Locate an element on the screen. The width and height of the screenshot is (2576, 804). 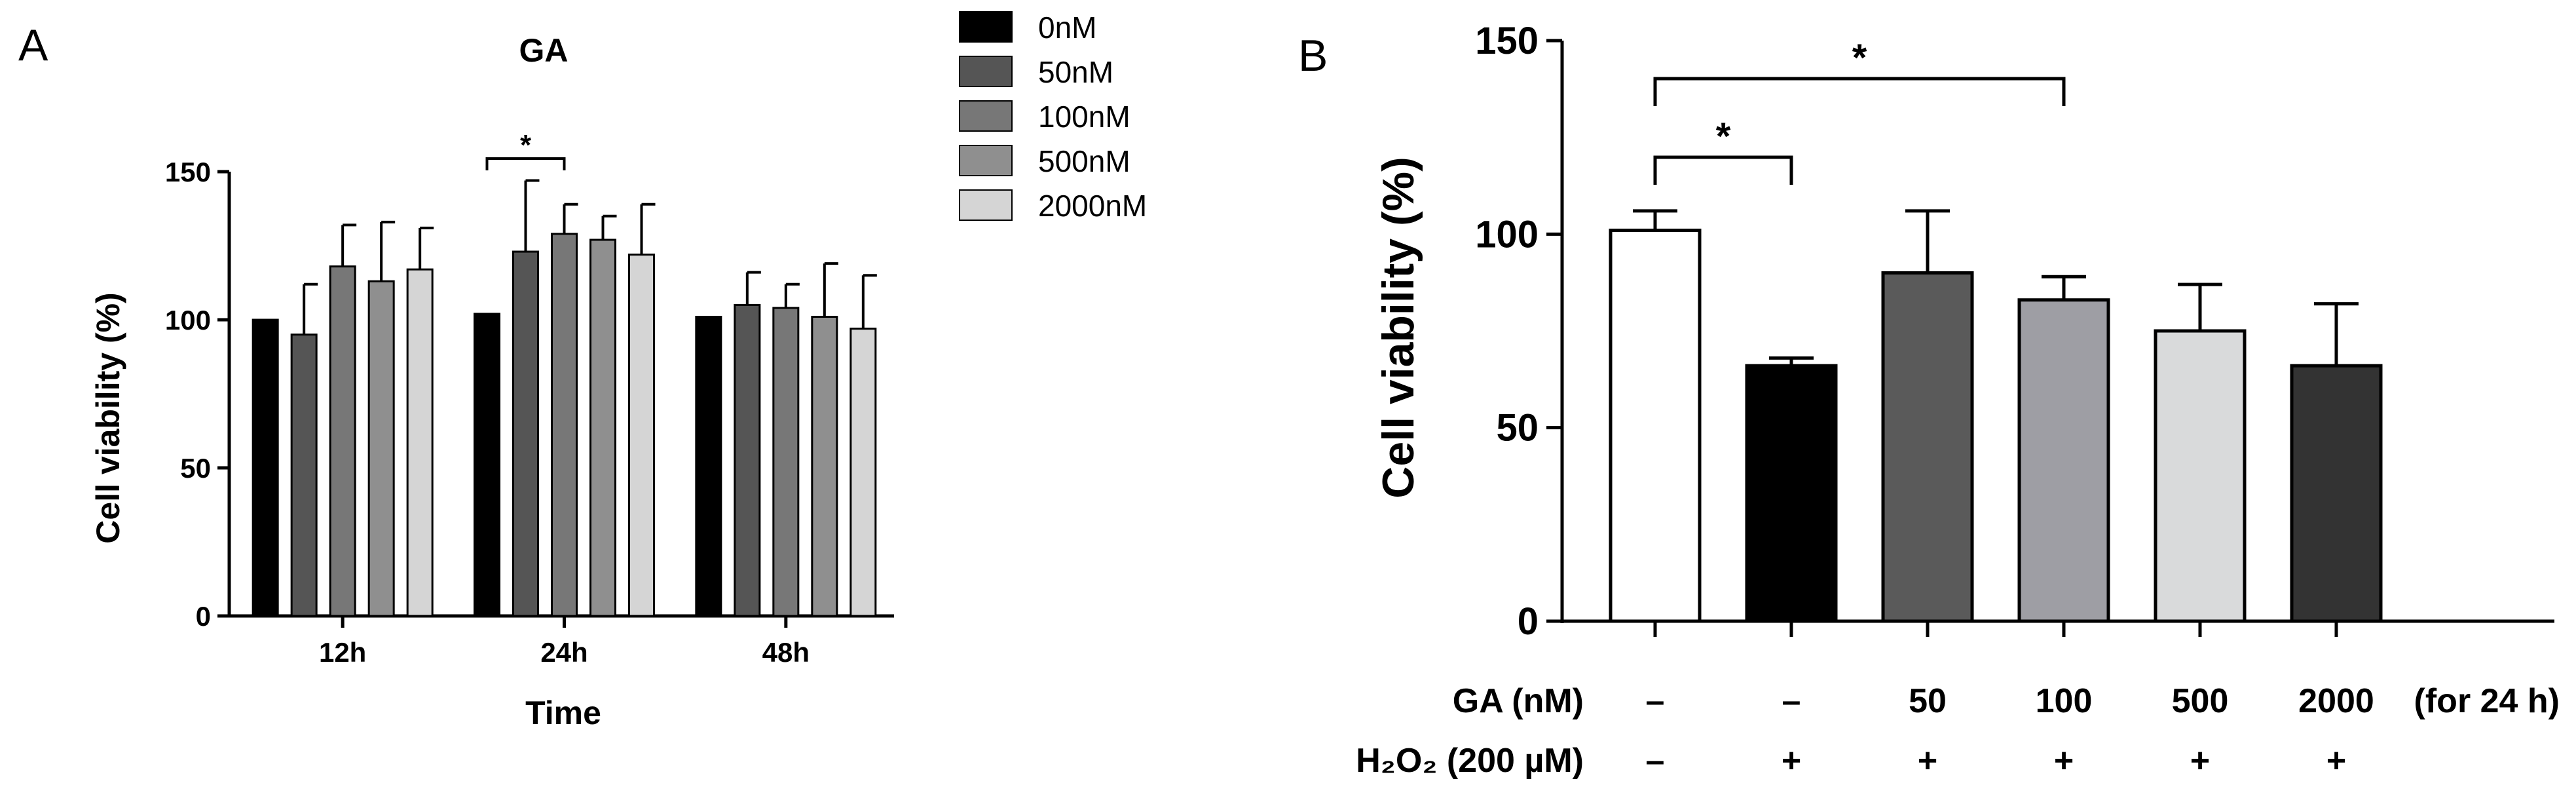
panel-b-condition-label: H₂O₂ (200 µM) is located at coordinates (1470, 761).